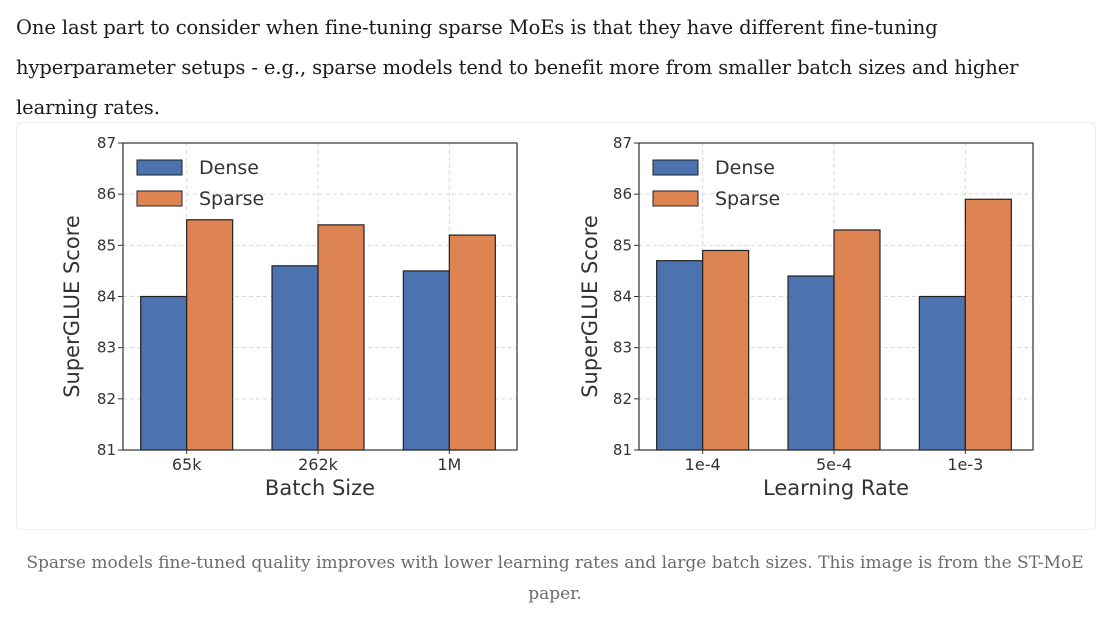 The image size is (1096, 626). I want to click on x-axis-label: Learning Rate, so click(836, 488).